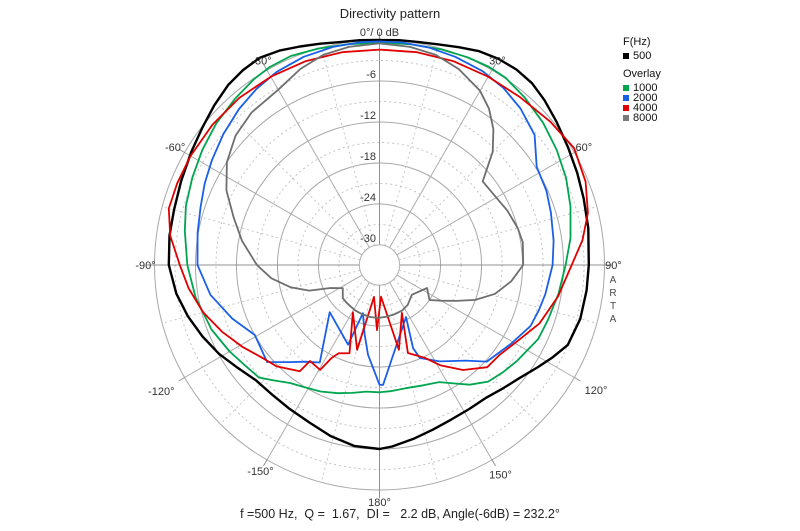 The width and height of the screenshot is (800, 531). I want to click on radial-grid-60deg, so click(485, 204).